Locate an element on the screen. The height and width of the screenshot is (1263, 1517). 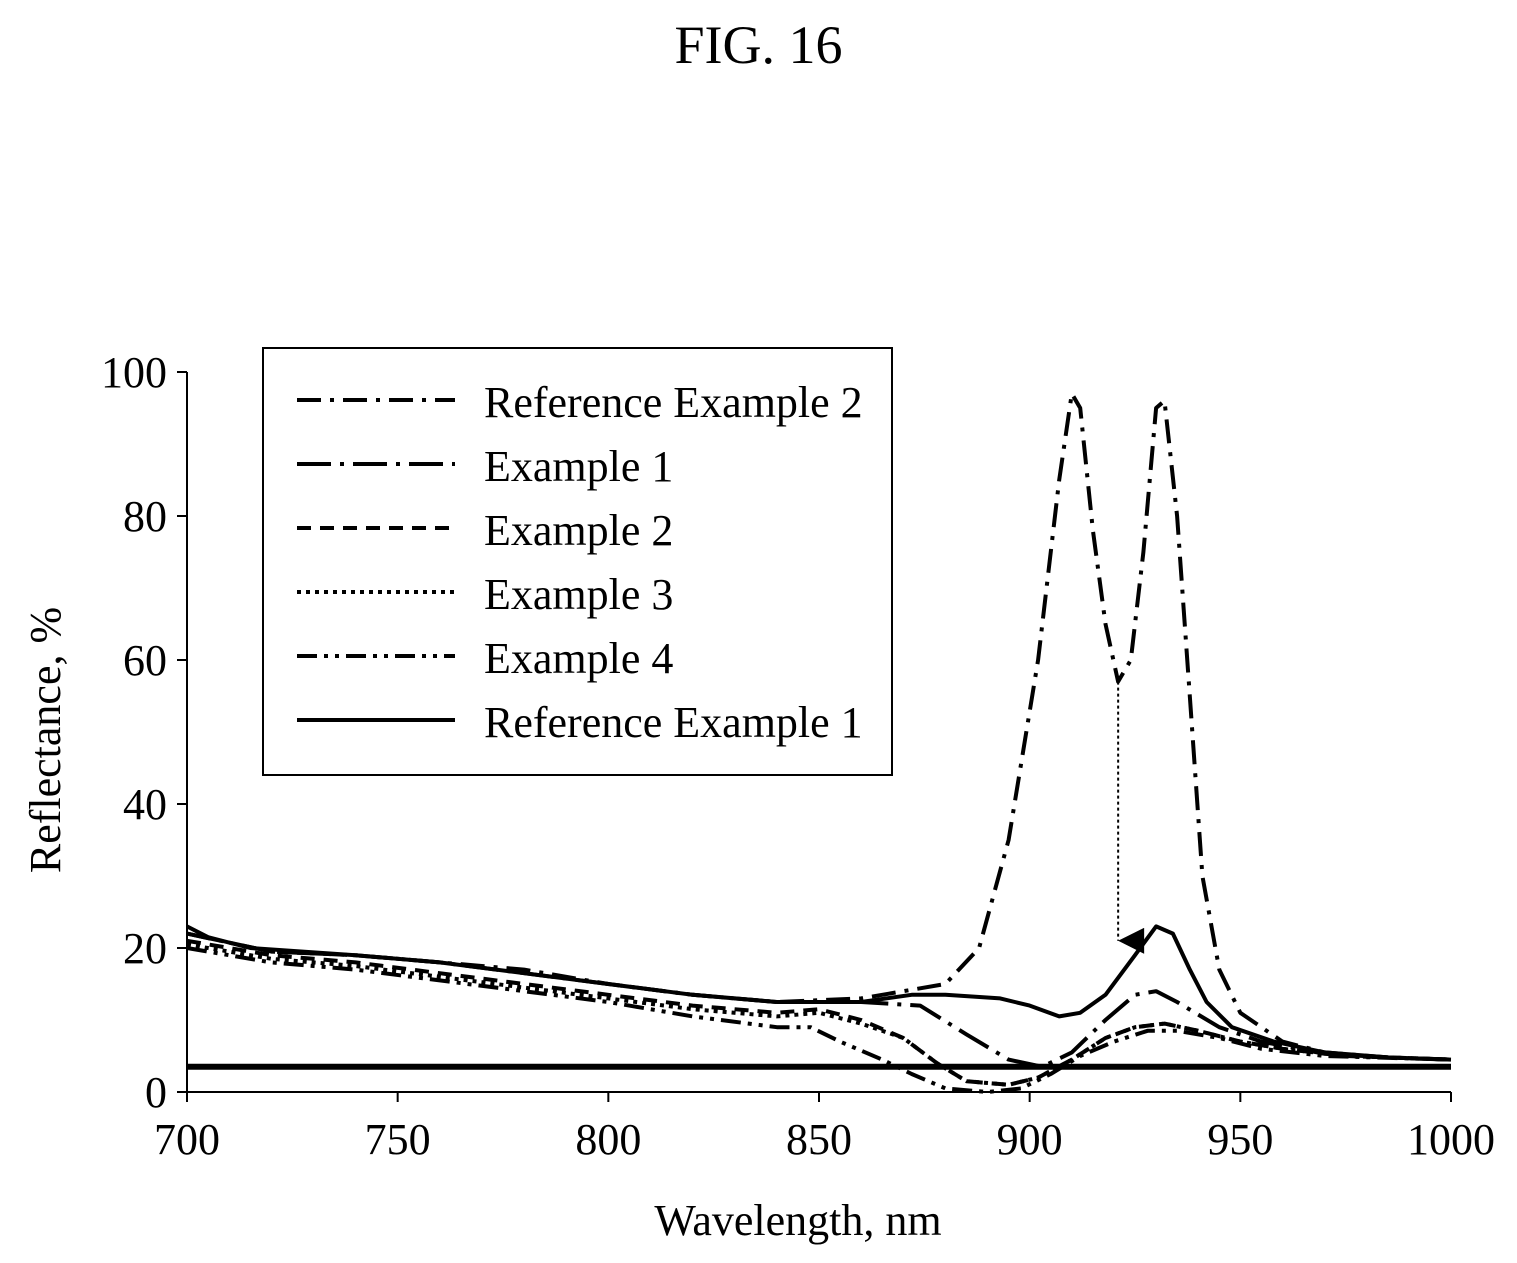
y-tick-label: 40 is located at coordinates (145, 804).